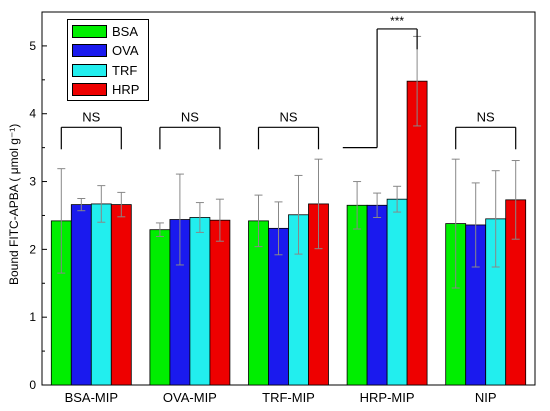 The height and width of the screenshot is (411, 550). I want to click on x-tick-label: NIP, so click(486, 397).